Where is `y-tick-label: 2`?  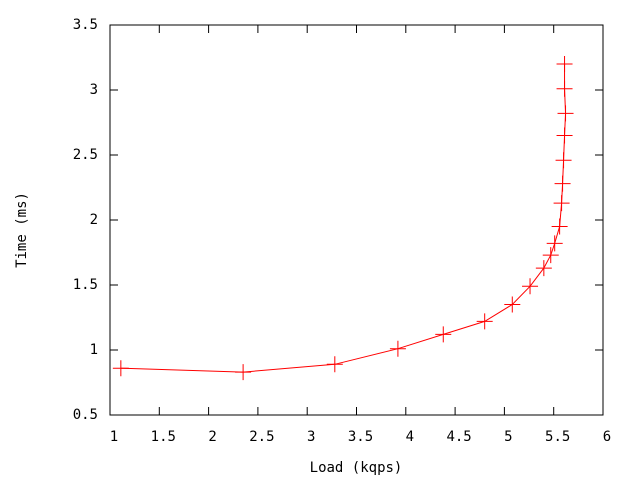
y-tick-label: 2 is located at coordinates (94, 220).